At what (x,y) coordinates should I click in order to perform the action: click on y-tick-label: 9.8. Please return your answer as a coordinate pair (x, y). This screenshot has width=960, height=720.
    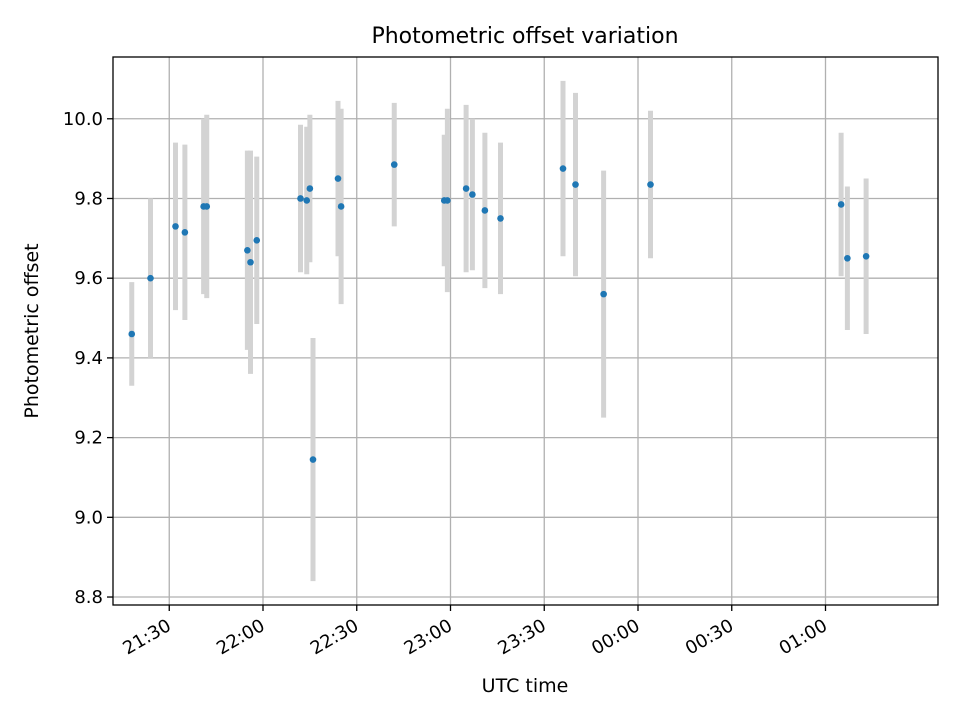
    Looking at the image, I should click on (88, 198).